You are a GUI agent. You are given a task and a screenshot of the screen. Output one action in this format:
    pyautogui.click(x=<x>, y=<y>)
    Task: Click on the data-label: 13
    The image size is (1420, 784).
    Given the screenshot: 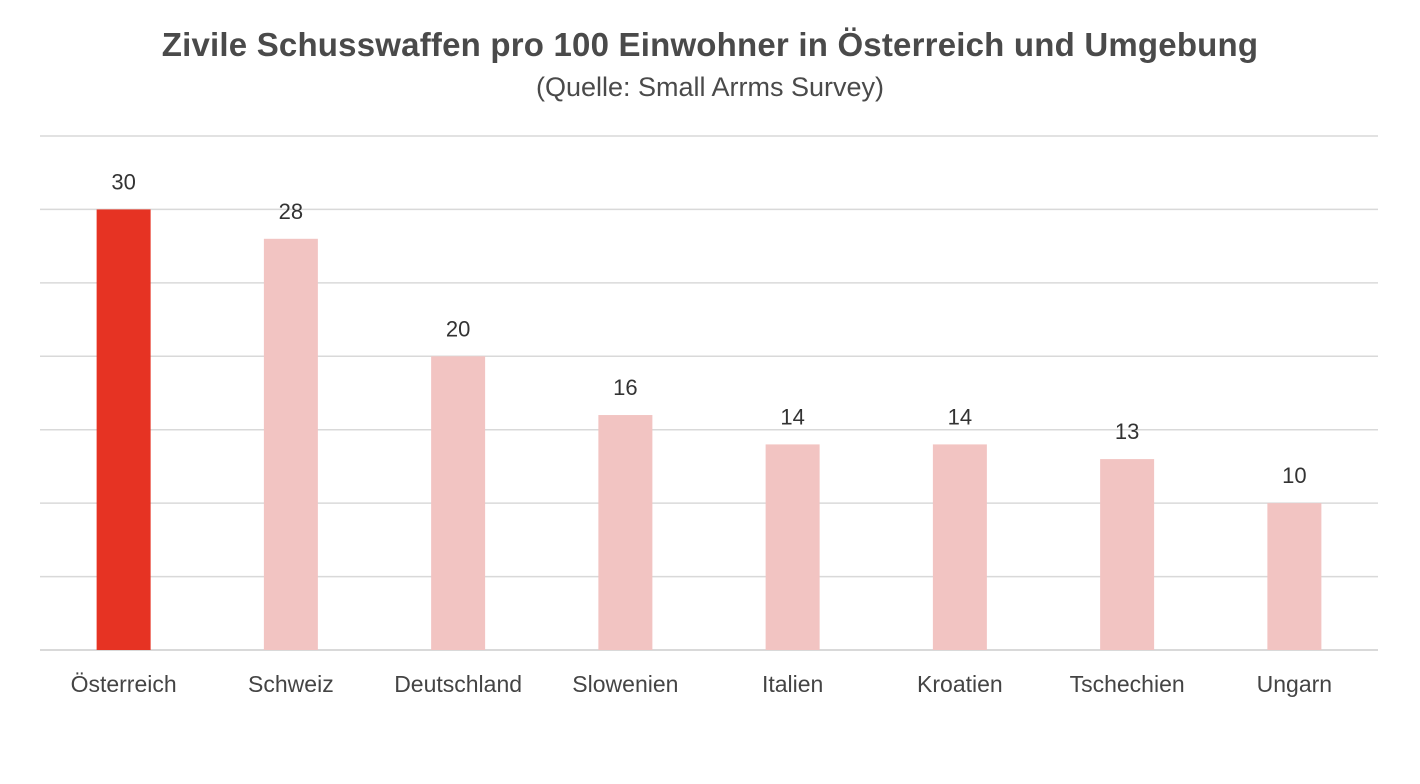 What is the action you would take?
    pyautogui.click(x=1127, y=431)
    